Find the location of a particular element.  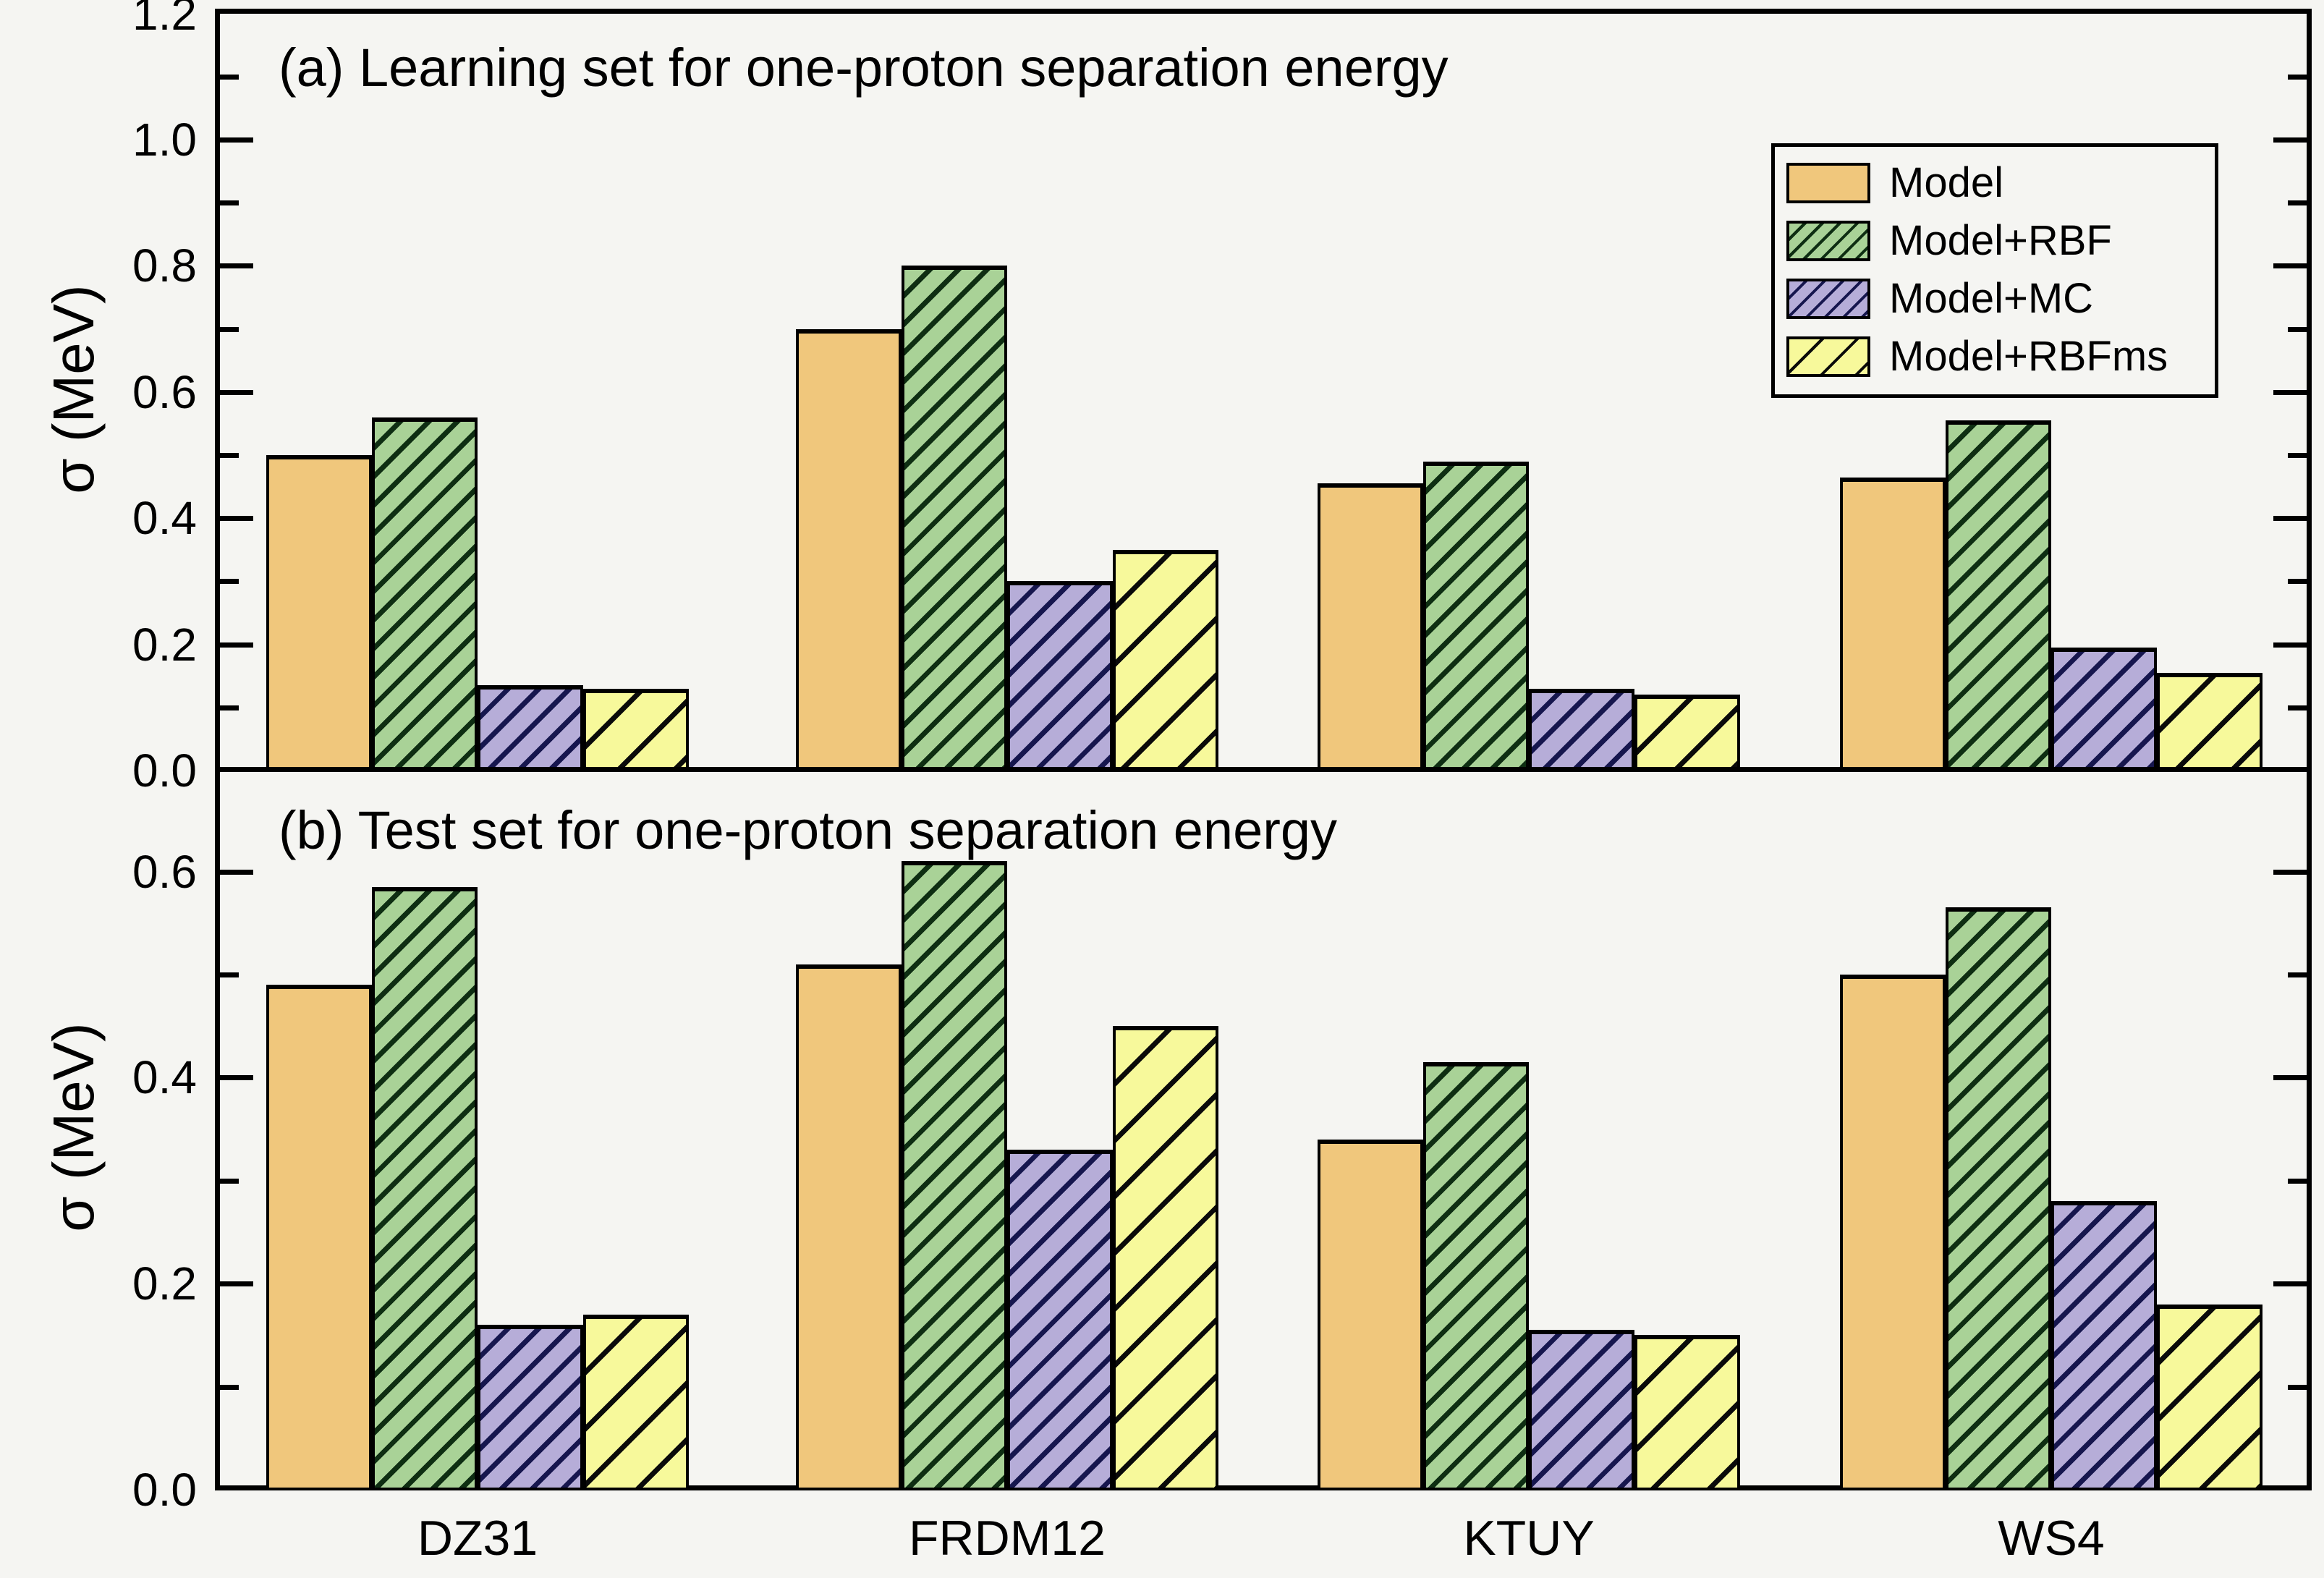

category-label-DZ31: DZ31 is located at coordinates (477, 1538).